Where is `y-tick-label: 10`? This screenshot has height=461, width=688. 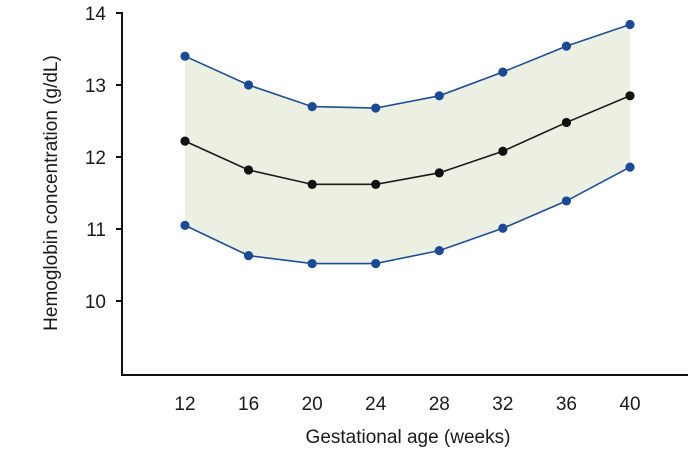
y-tick-label: 10 is located at coordinates (95, 302).